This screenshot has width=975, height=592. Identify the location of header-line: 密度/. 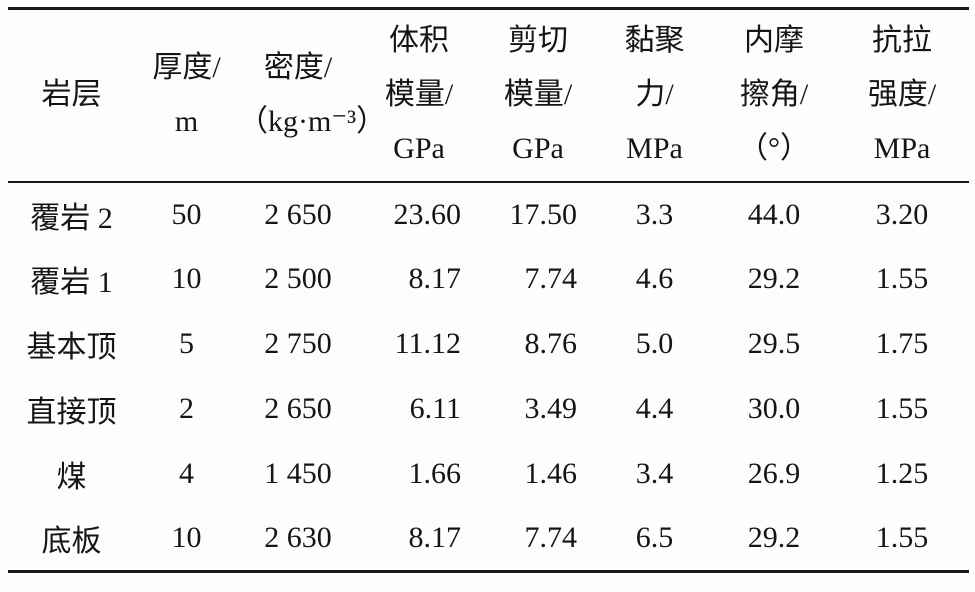
(298, 68).